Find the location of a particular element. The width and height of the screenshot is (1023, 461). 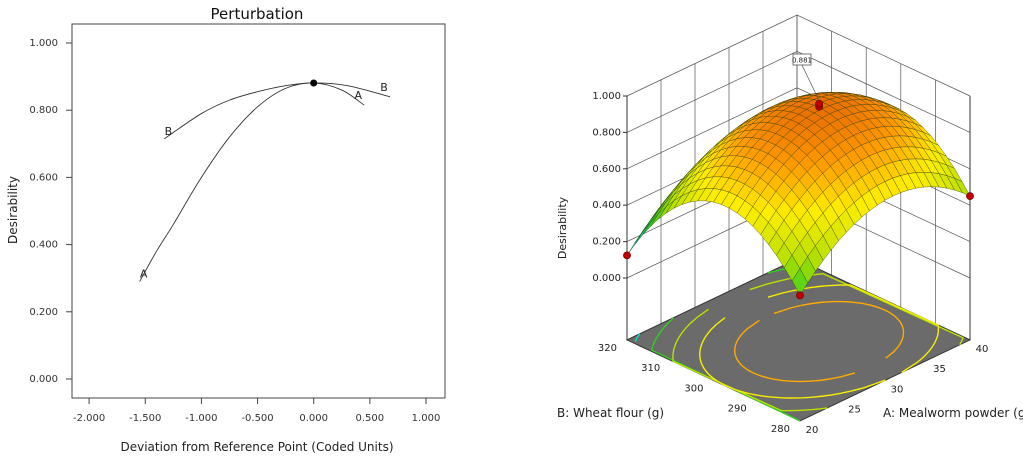

series-line-B is located at coordinates (277, 111).